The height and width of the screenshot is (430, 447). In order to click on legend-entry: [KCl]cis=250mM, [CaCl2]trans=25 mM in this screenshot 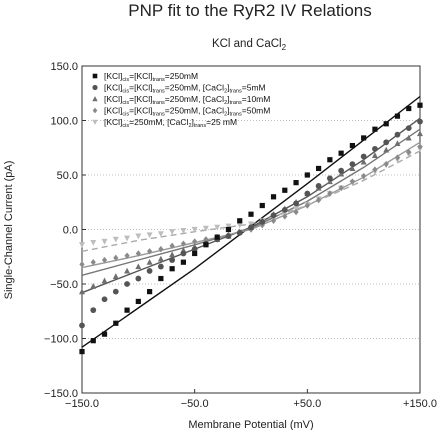, I will do `click(170, 123)`.